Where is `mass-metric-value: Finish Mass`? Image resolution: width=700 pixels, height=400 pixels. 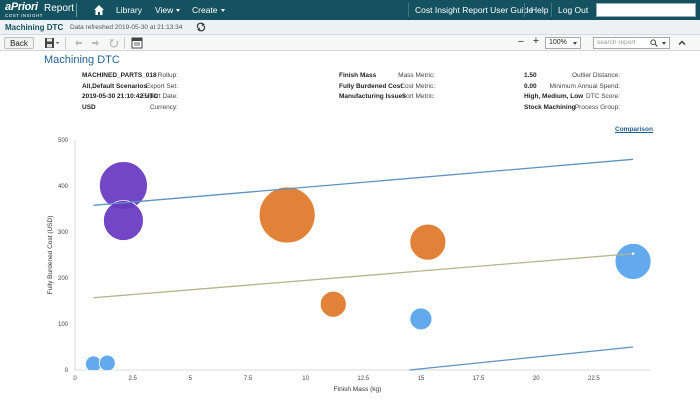
mass-metric-value: Finish Mass is located at coordinates (358, 75).